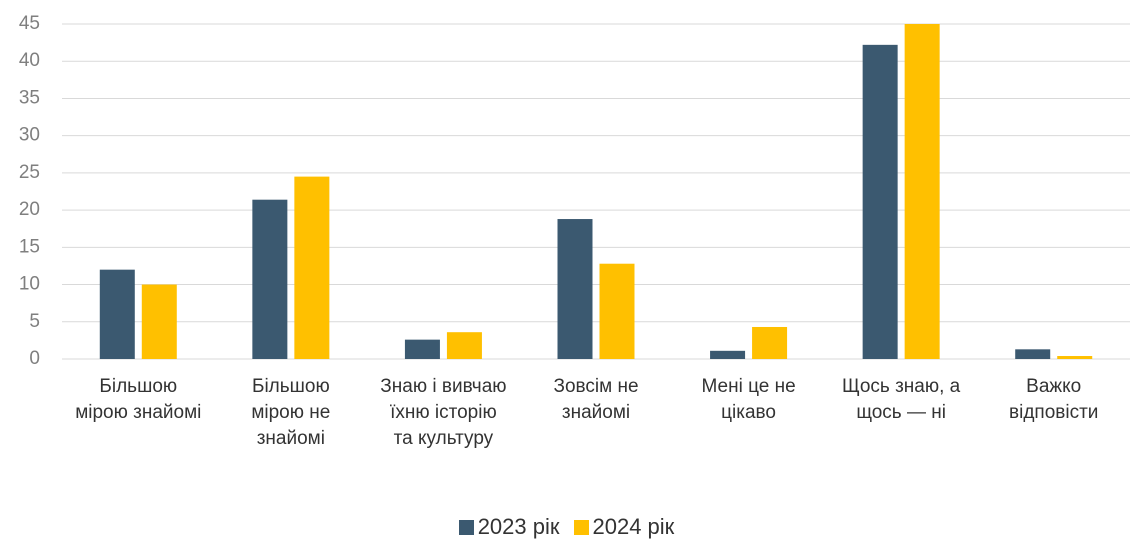 The image size is (1133, 543). I want to click on y-tick-label: 10, so click(29, 284).